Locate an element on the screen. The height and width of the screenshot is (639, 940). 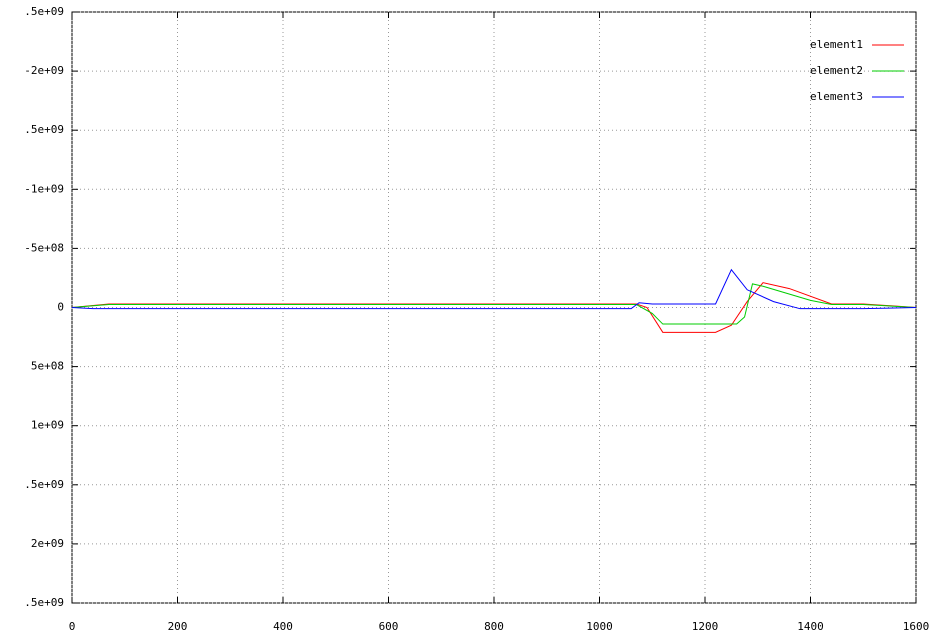
x-tick-label: 200 is located at coordinates (178, 626).